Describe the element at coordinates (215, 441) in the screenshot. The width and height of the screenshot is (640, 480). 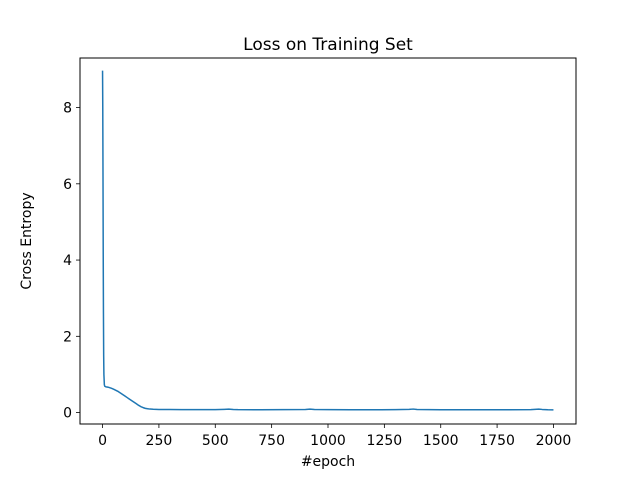
I see `x-tick-label: 500` at that location.